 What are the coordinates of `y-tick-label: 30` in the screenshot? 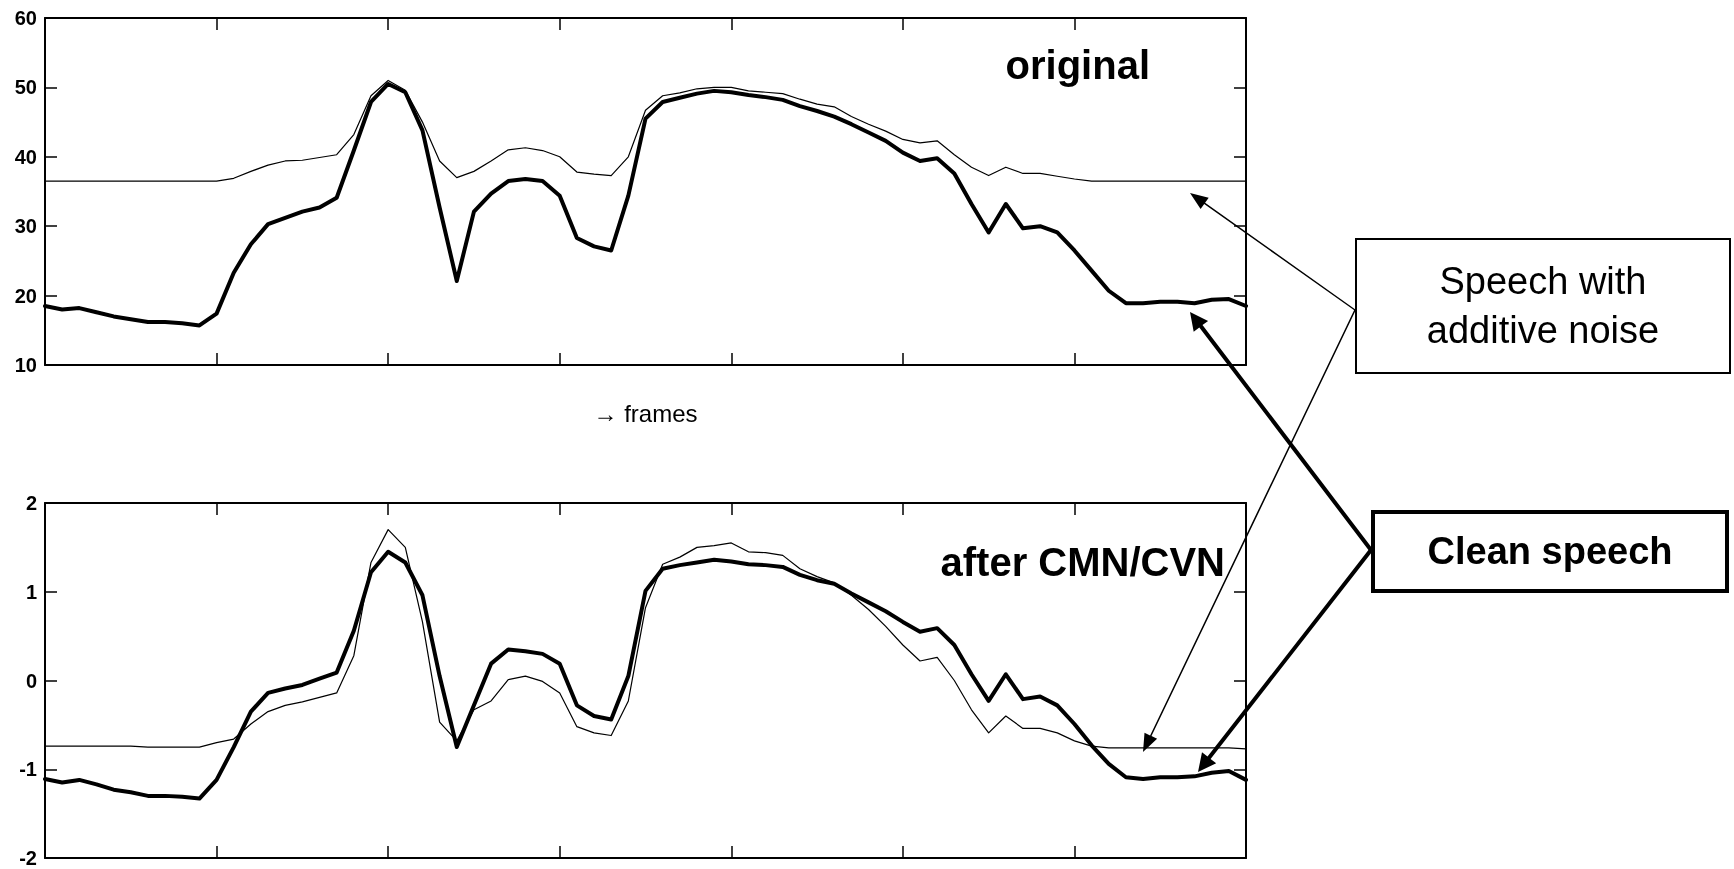 It's located at (25, 226).